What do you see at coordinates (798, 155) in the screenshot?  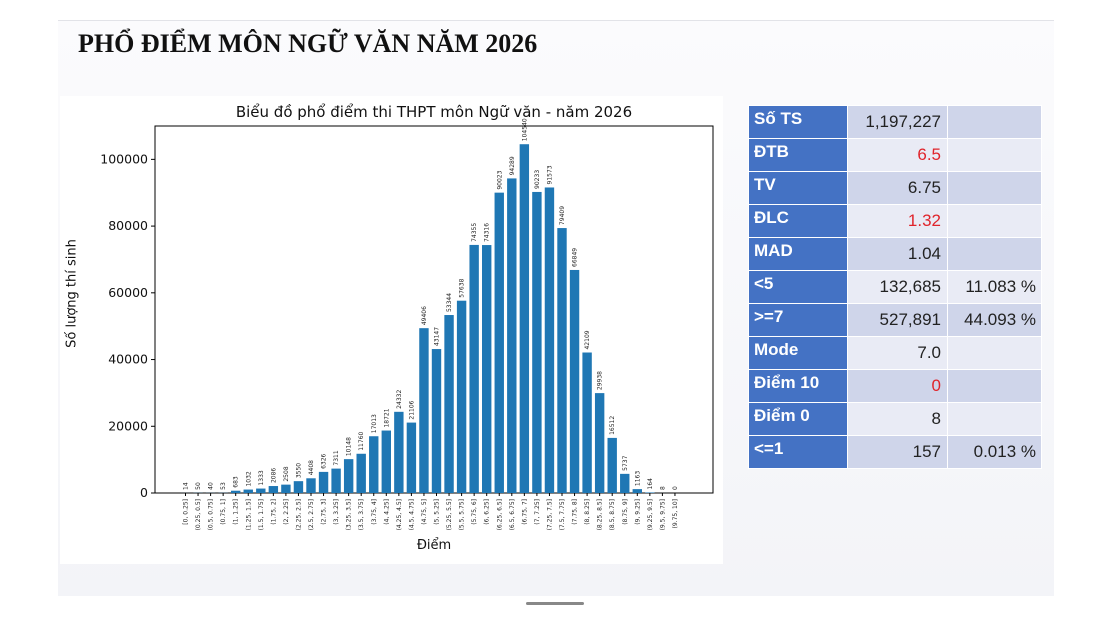 I see `stats-label: ĐTB` at bounding box center [798, 155].